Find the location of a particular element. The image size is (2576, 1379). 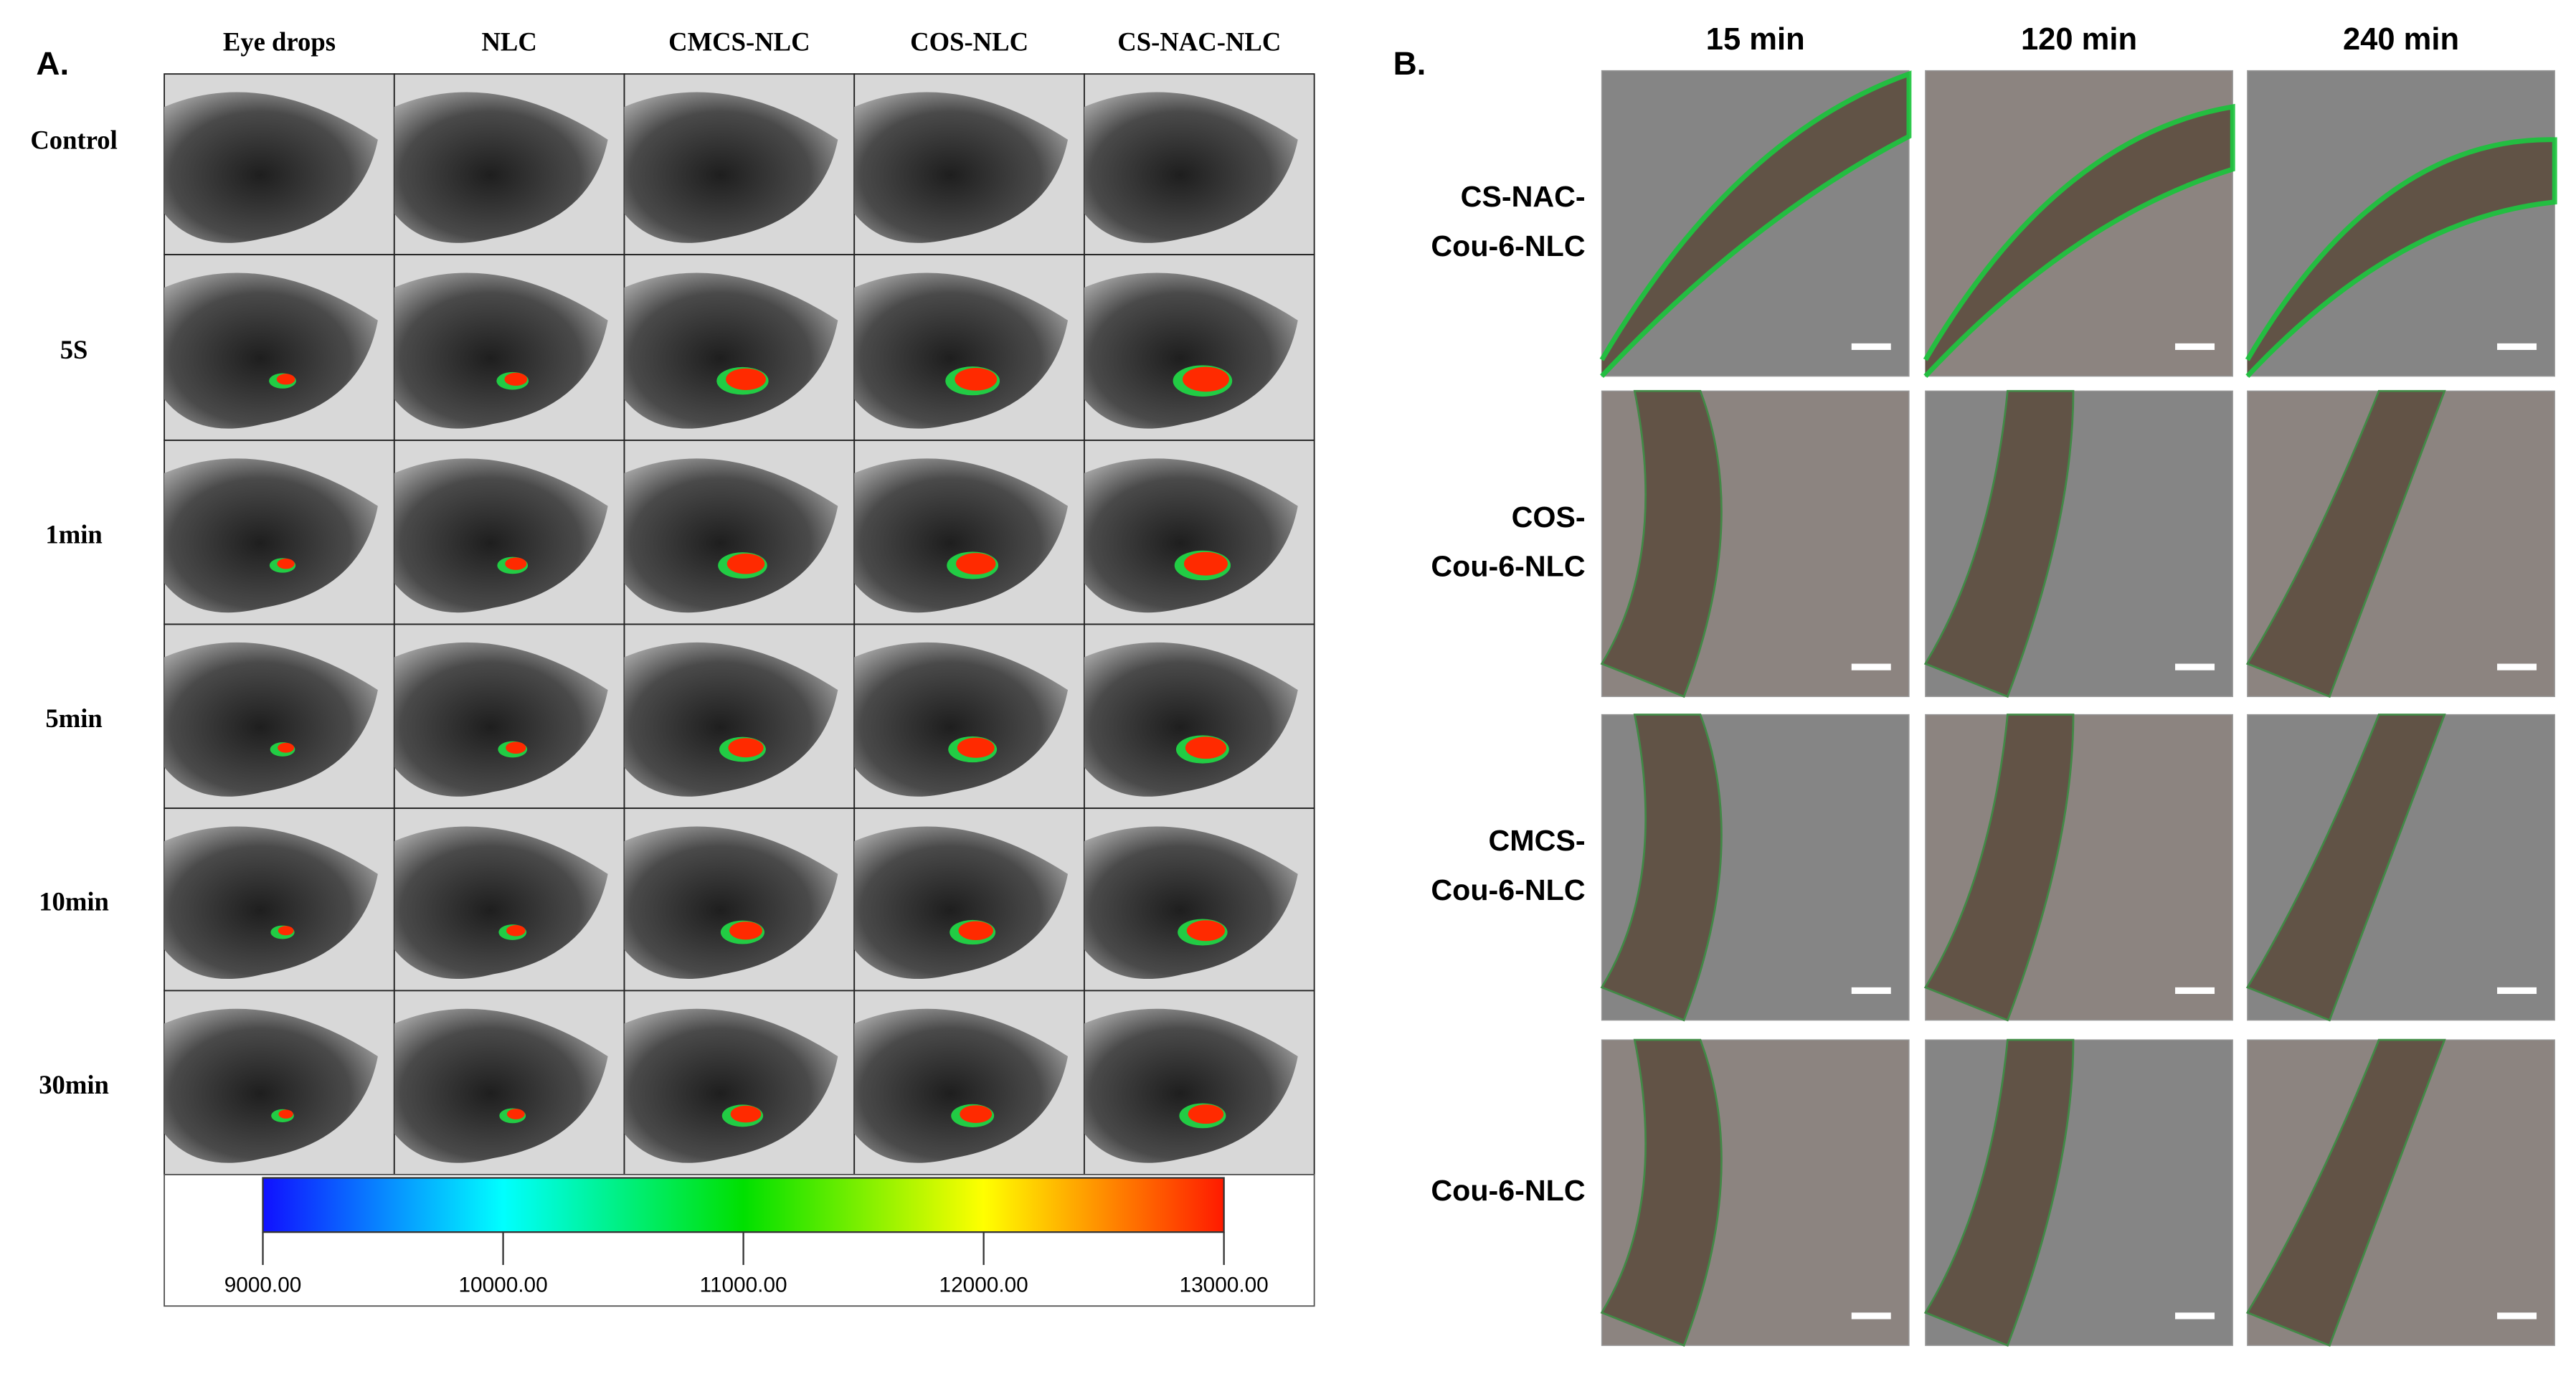

row-label: 5min is located at coordinates (73, 718).